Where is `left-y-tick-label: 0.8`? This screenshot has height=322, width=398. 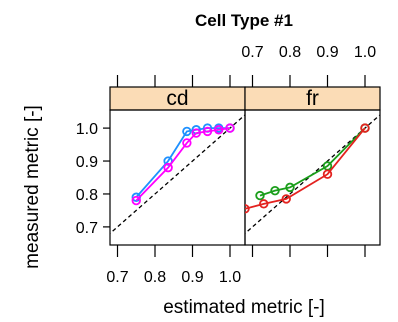 left-y-tick-label: 0.8 is located at coordinates (87, 195).